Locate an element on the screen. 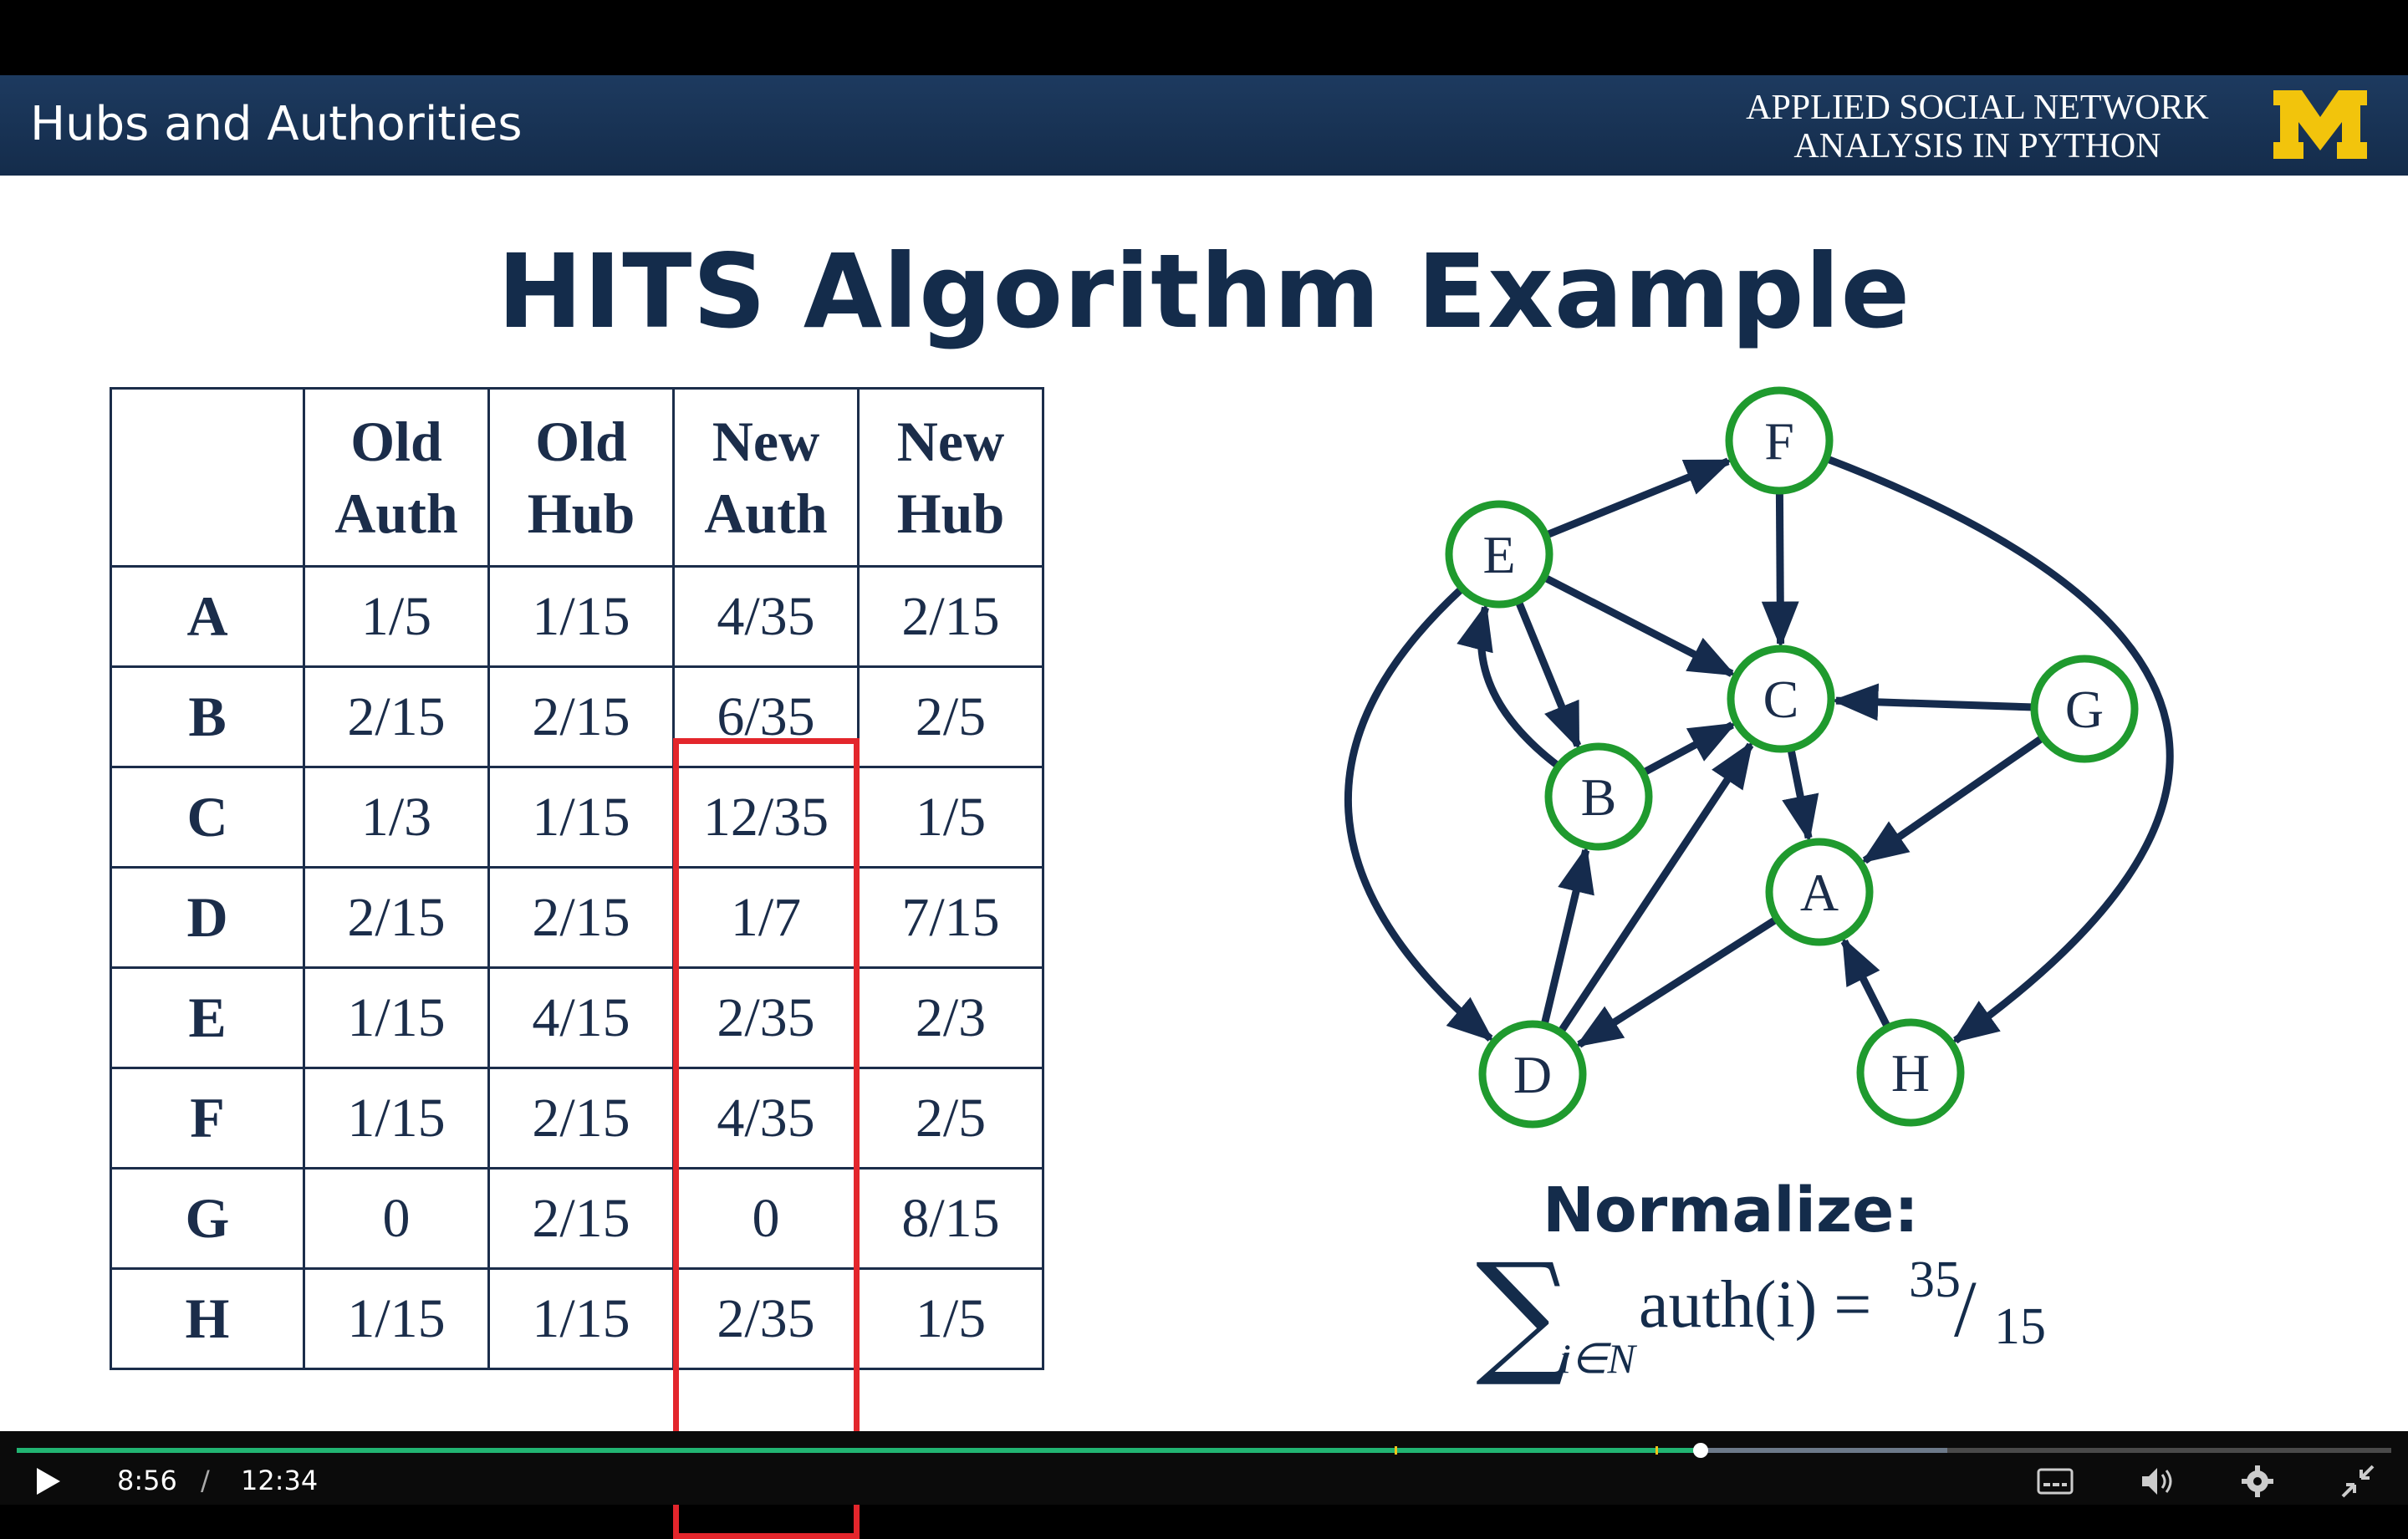  edge-e-to-c is located at coordinates (1639, 625).